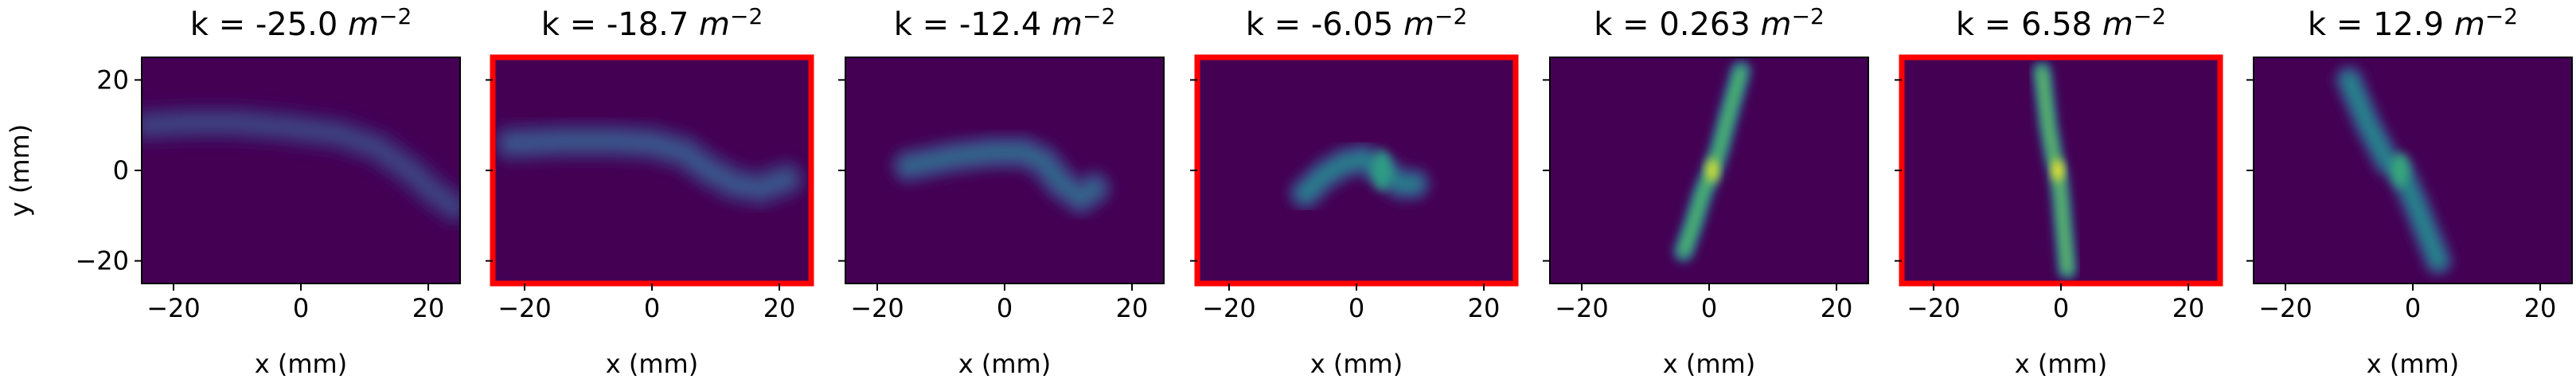 The image size is (2576, 387). I want to click on heatmap-panel-3: −20 0 20 x (mm) k = -12.4 m−2, so click(1001, 191).